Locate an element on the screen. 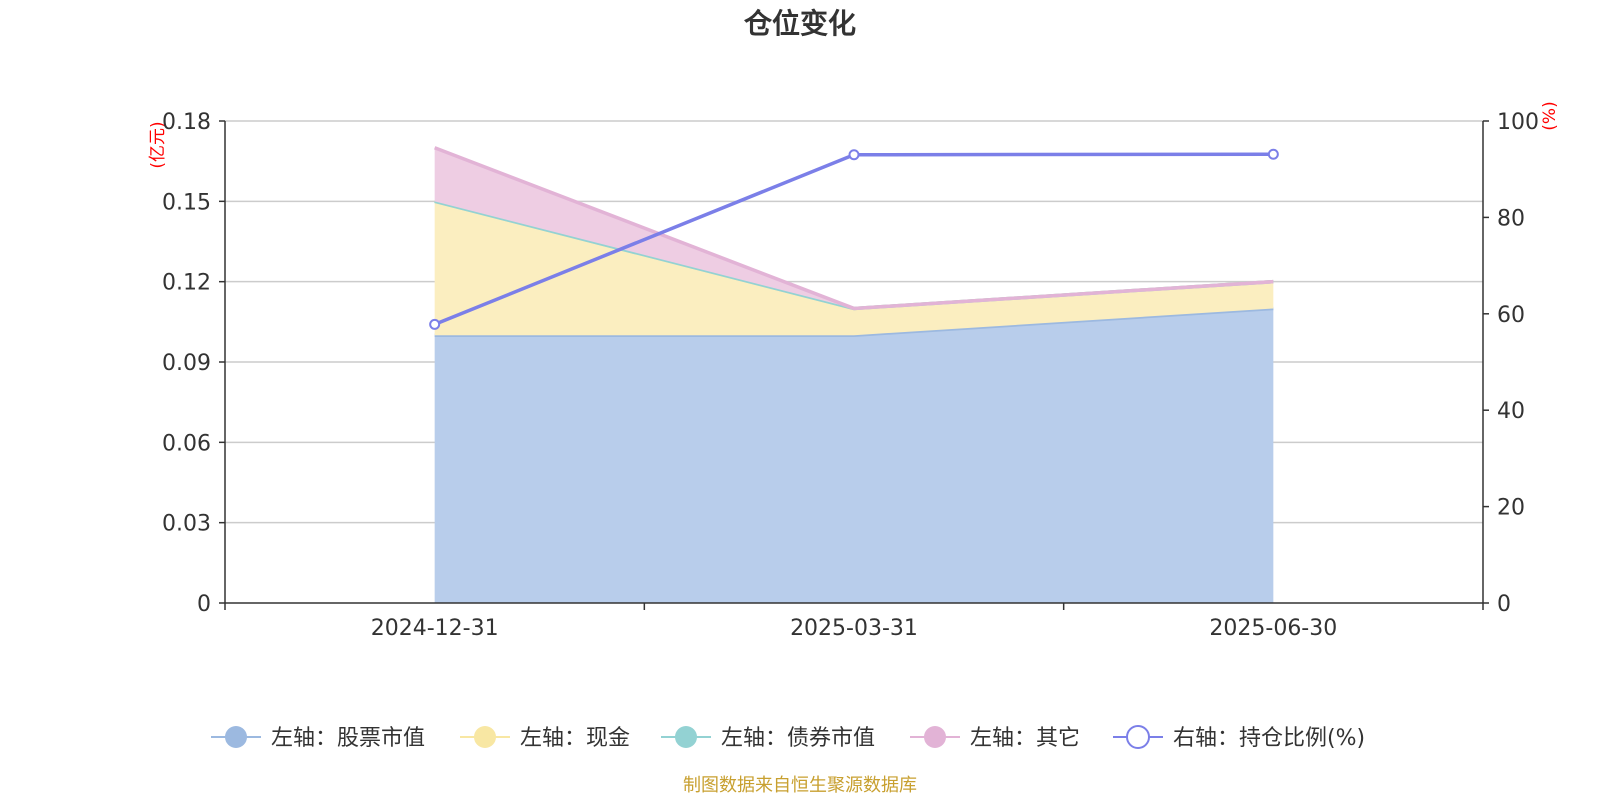 The width and height of the screenshot is (1600, 800). right-tick-label: 80 is located at coordinates (1511, 218).